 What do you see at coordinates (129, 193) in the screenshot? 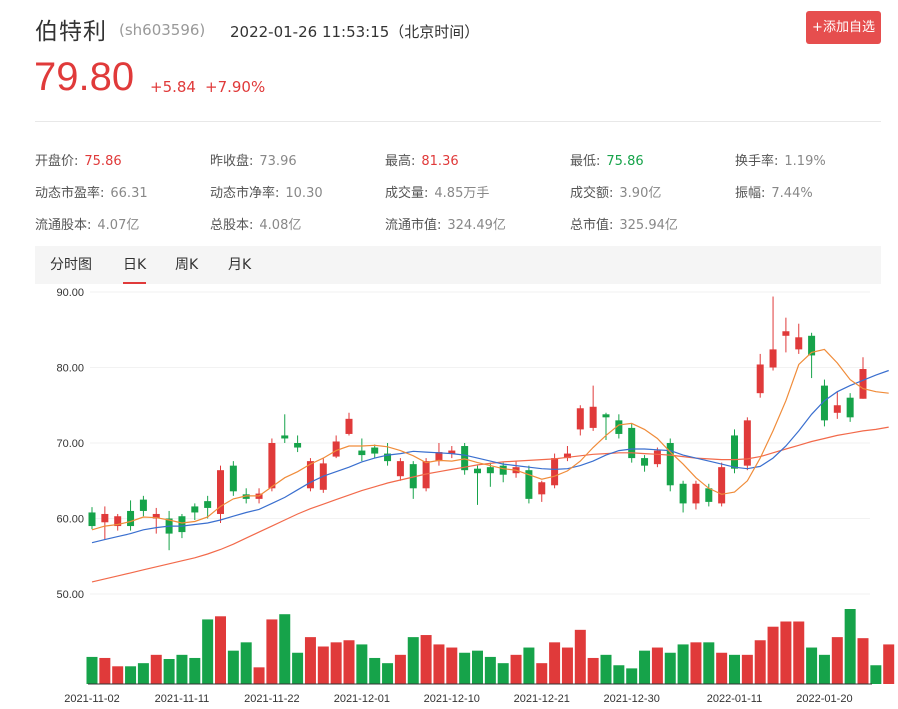
I see `stat-value: 66.31` at bounding box center [129, 193].